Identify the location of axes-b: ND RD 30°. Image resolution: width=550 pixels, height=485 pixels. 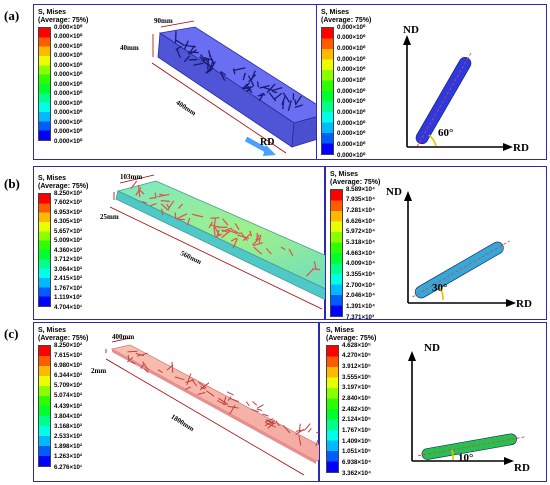
(459, 248).